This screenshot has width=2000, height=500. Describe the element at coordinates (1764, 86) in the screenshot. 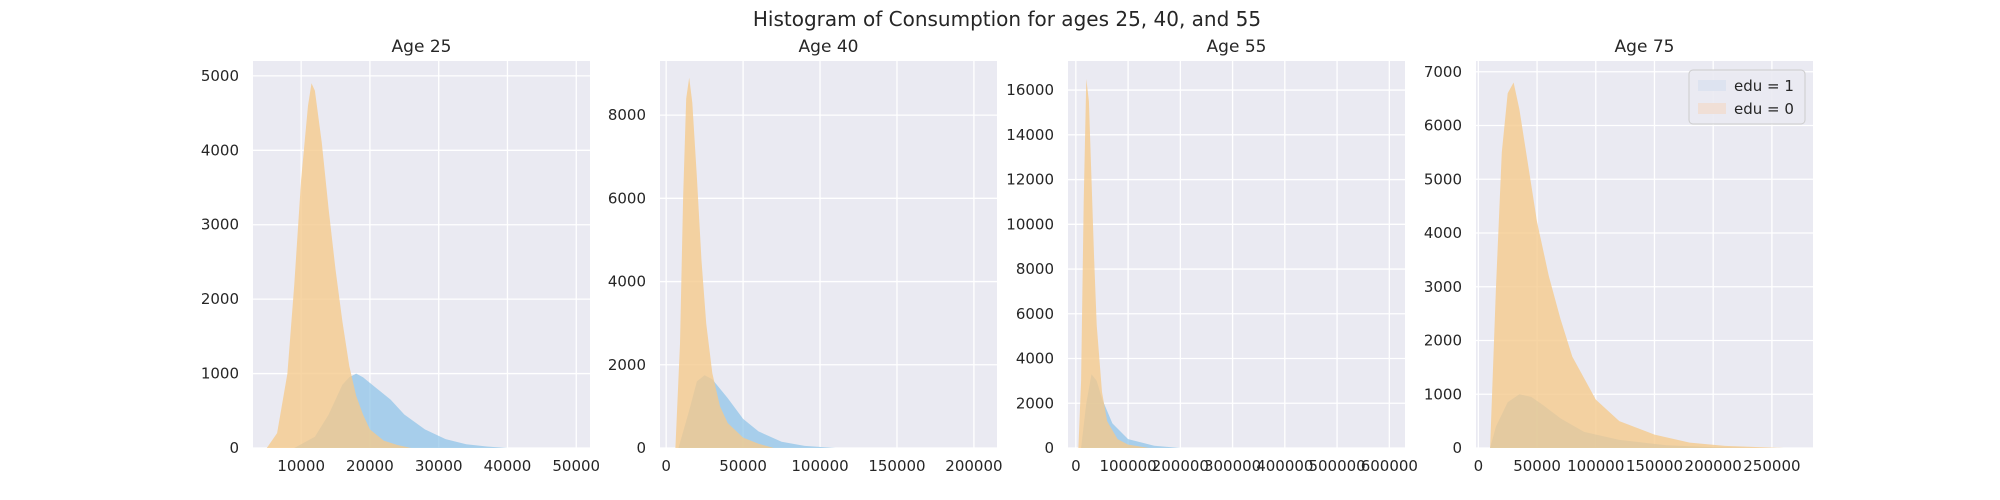

I see `legend-label: edu = 1` at that location.